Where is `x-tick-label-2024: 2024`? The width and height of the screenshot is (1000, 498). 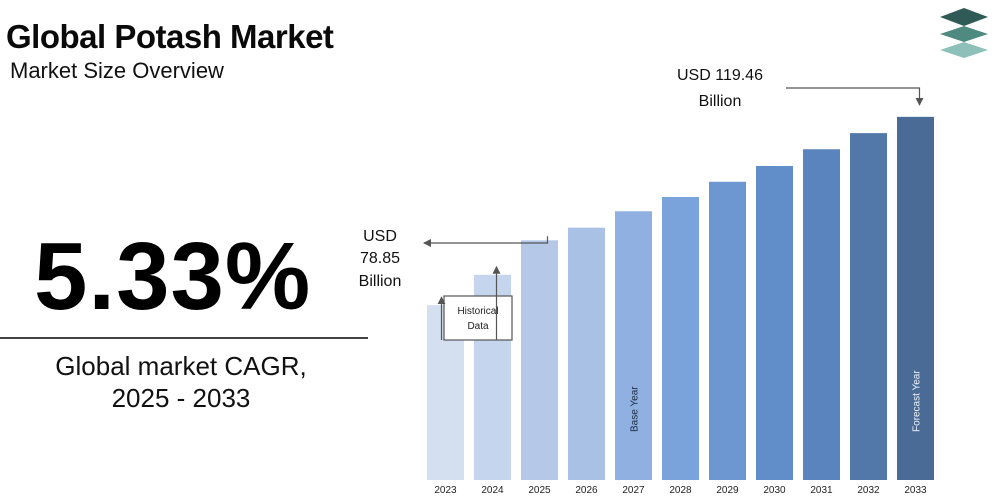 x-tick-label-2024: 2024 is located at coordinates (492, 490).